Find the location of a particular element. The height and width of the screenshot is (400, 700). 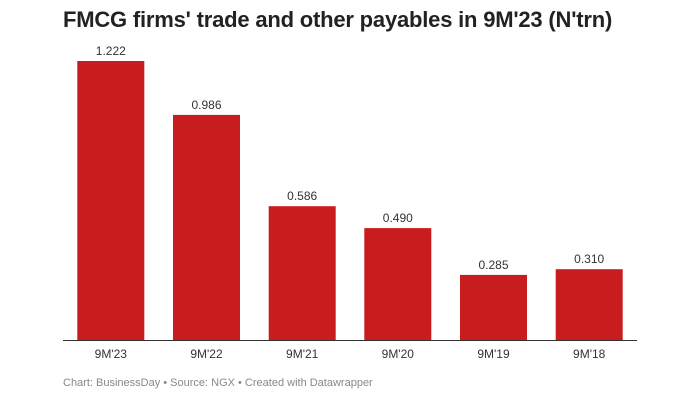

value-label-6: 0.310 is located at coordinates (589, 259).